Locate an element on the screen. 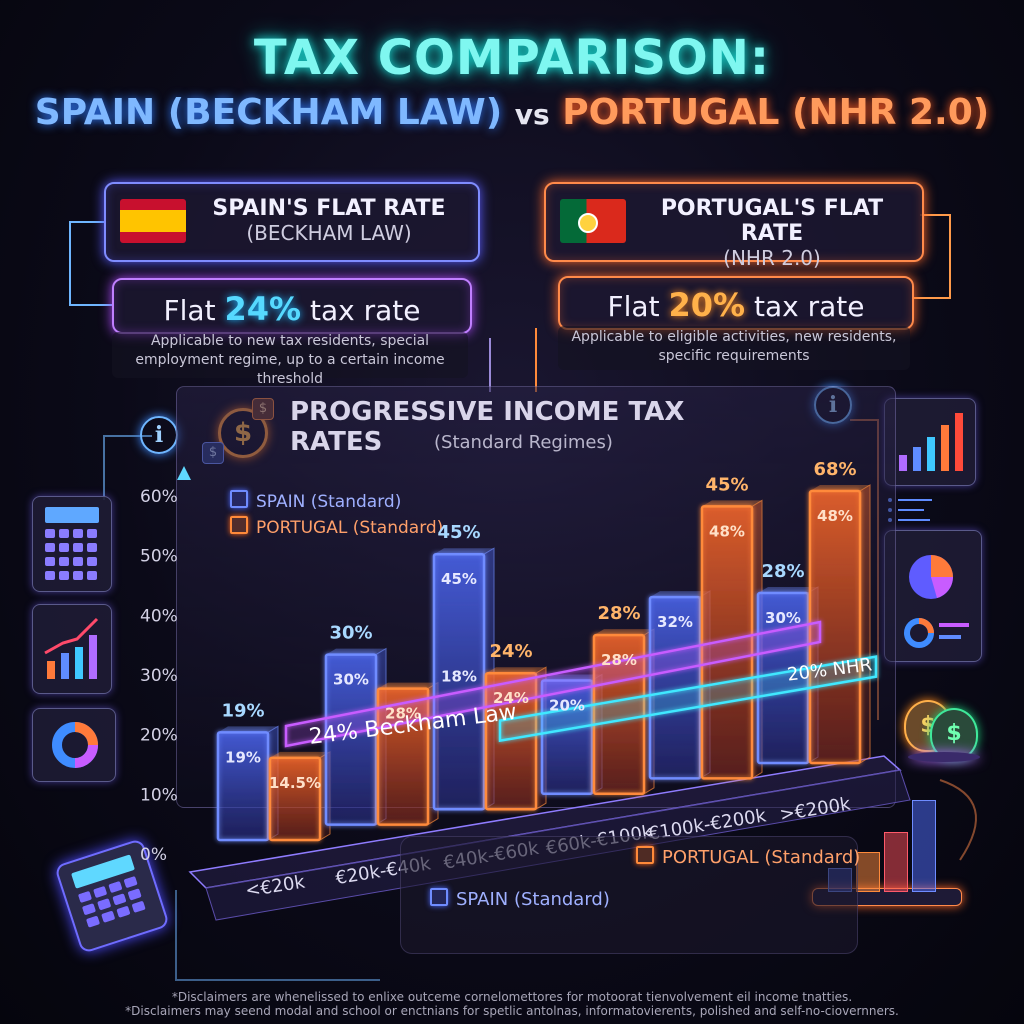 The height and width of the screenshot is (1024, 1024). bar-spain-top-label: 28% is located at coordinates (782, 571).